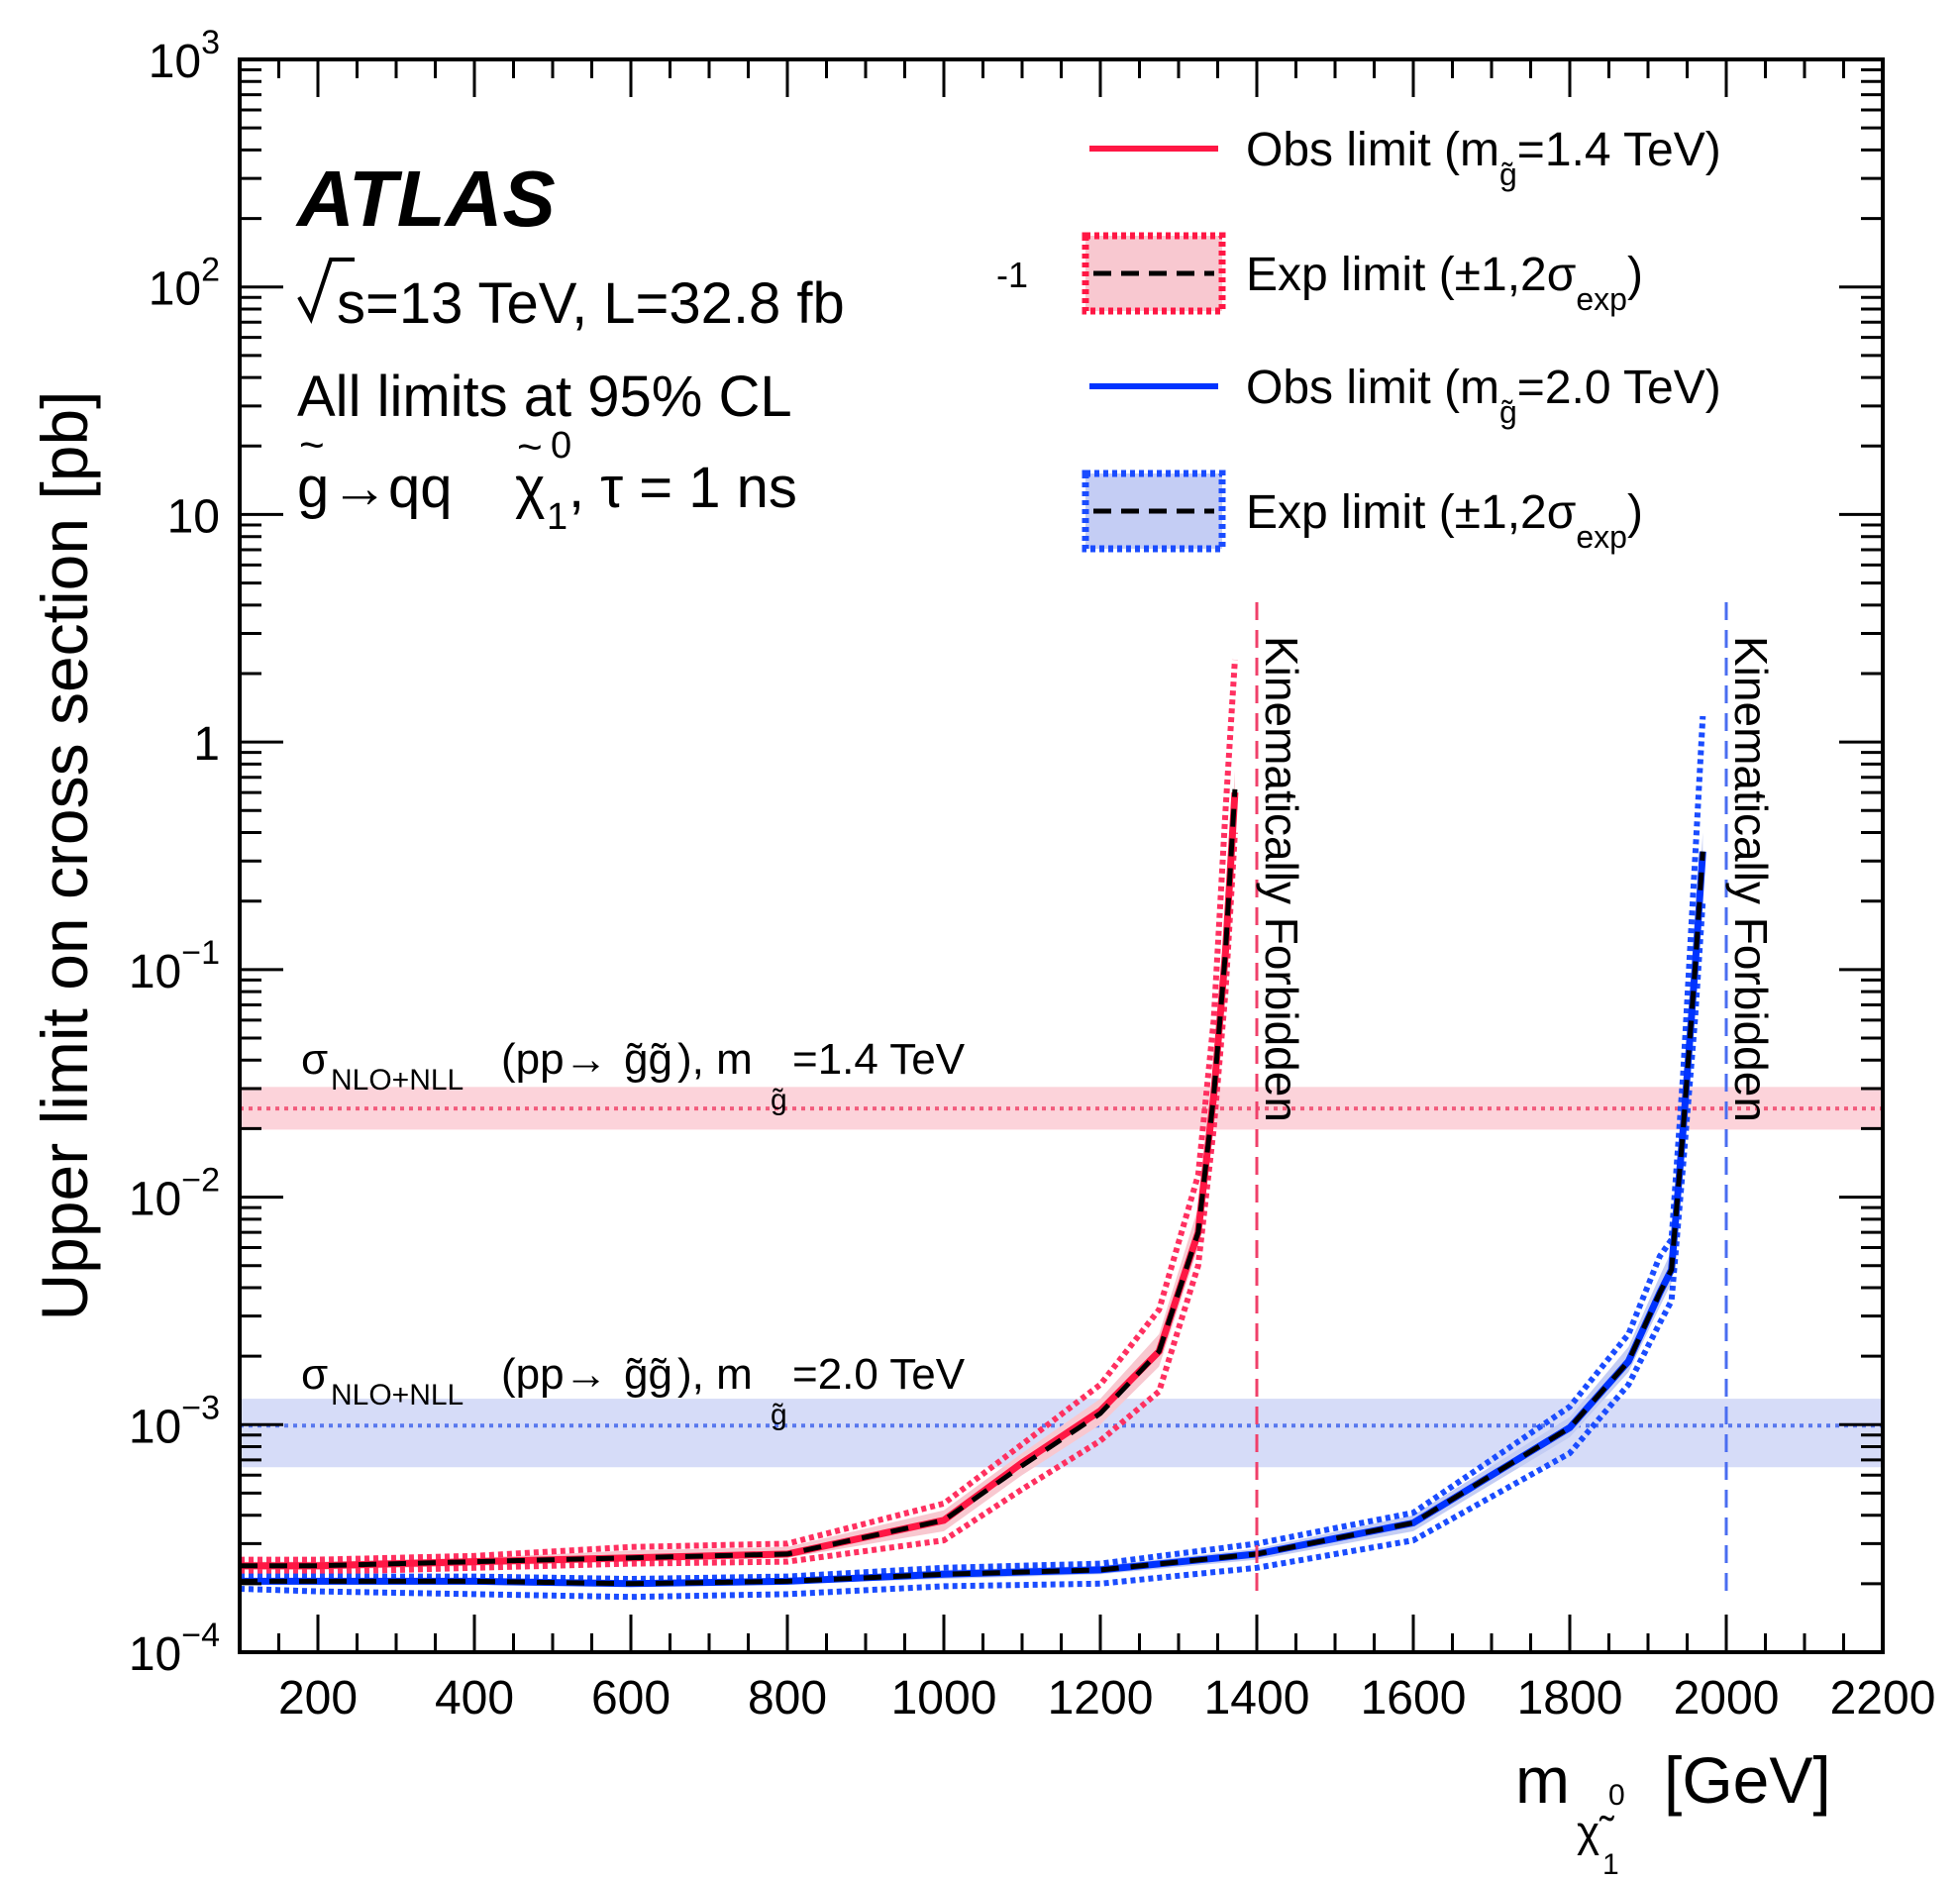 This screenshot has height=1882, width=1960. I want to click on legend-label-0: Obs limit (mg̃=1.4 TeV), so click(1484, 158).